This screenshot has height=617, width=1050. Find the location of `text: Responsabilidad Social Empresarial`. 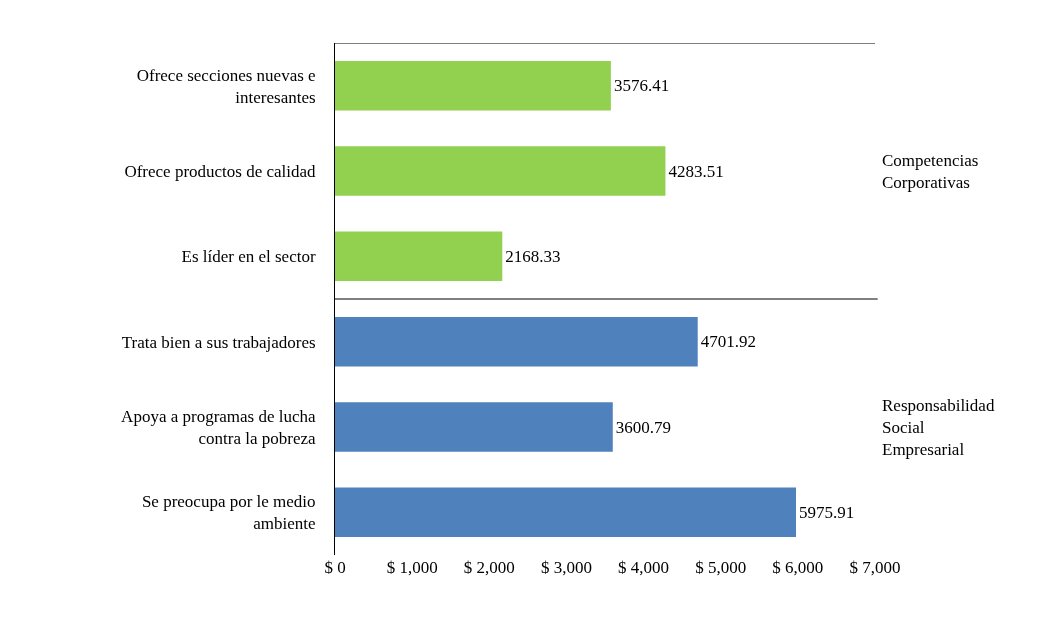

text: Responsabilidad Social Empresarial is located at coordinates (938, 428).